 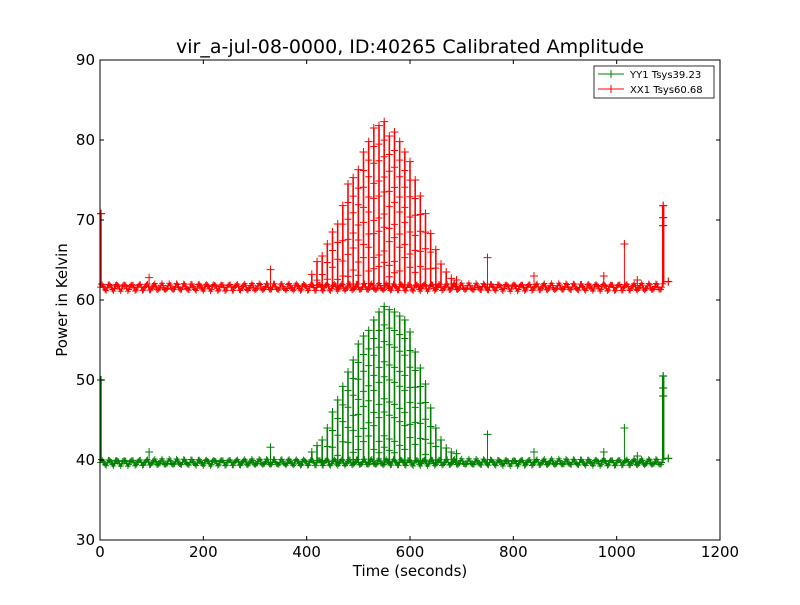 I want to click on legend-box, so click(x=654, y=82).